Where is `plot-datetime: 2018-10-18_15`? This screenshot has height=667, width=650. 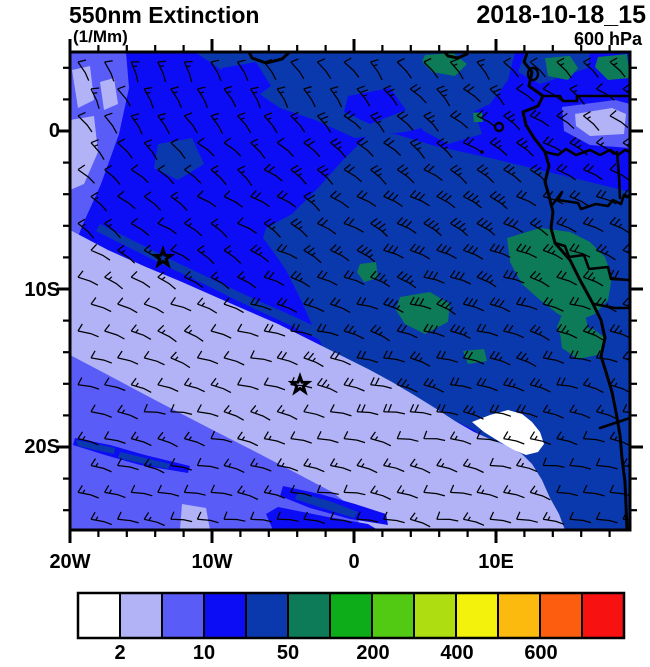
plot-datetime: 2018-10-18_15 is located at coordinates (561, 15).